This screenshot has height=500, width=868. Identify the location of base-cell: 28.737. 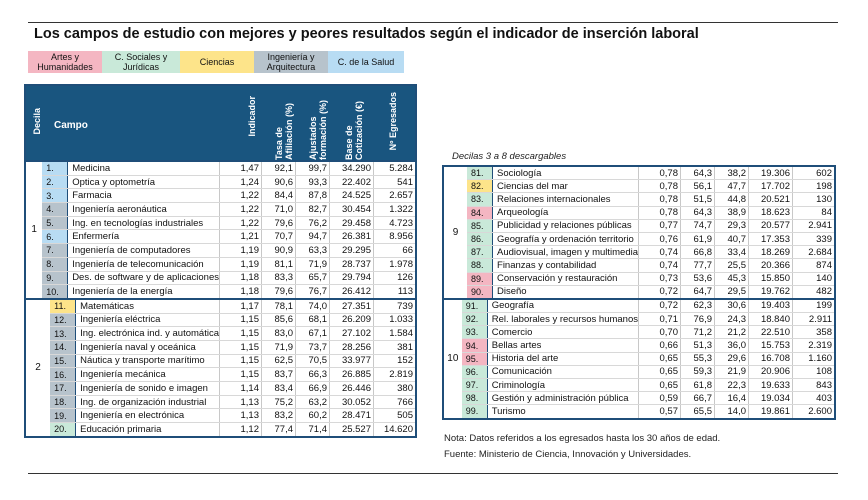
(351, 264).